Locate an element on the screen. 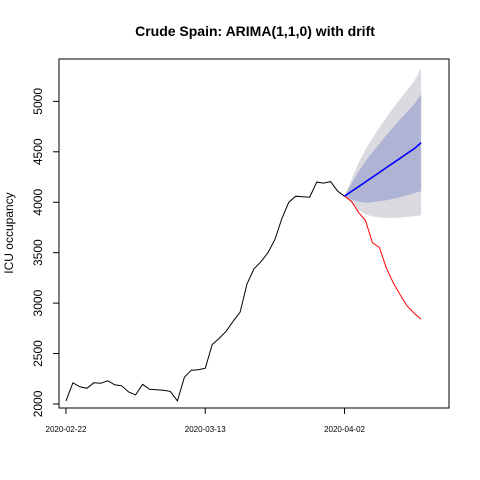 The width and height of the screenshot is (480, 480). y-tick-label: 3000 is located at coordinates (38, 302).